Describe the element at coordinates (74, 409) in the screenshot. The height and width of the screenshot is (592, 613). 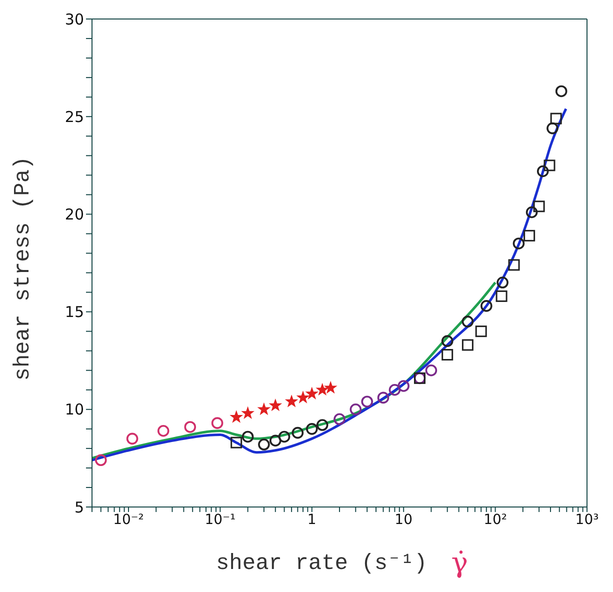
I see `y-tick-label: 10` at that location.